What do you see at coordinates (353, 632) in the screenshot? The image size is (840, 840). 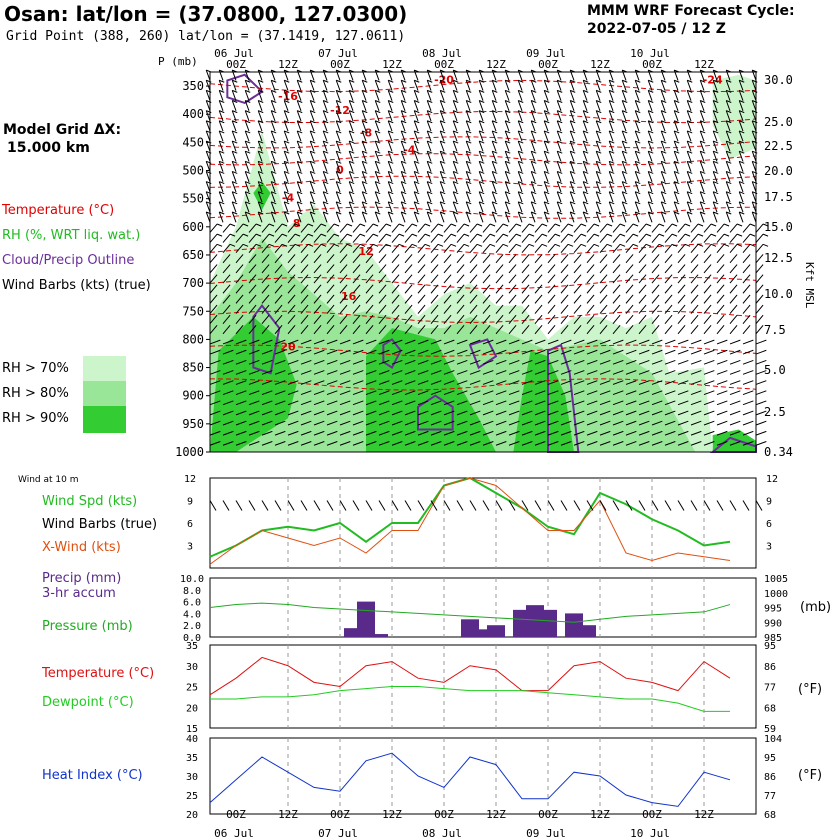 I see `precip-bar` at bounding box center [353, 632].